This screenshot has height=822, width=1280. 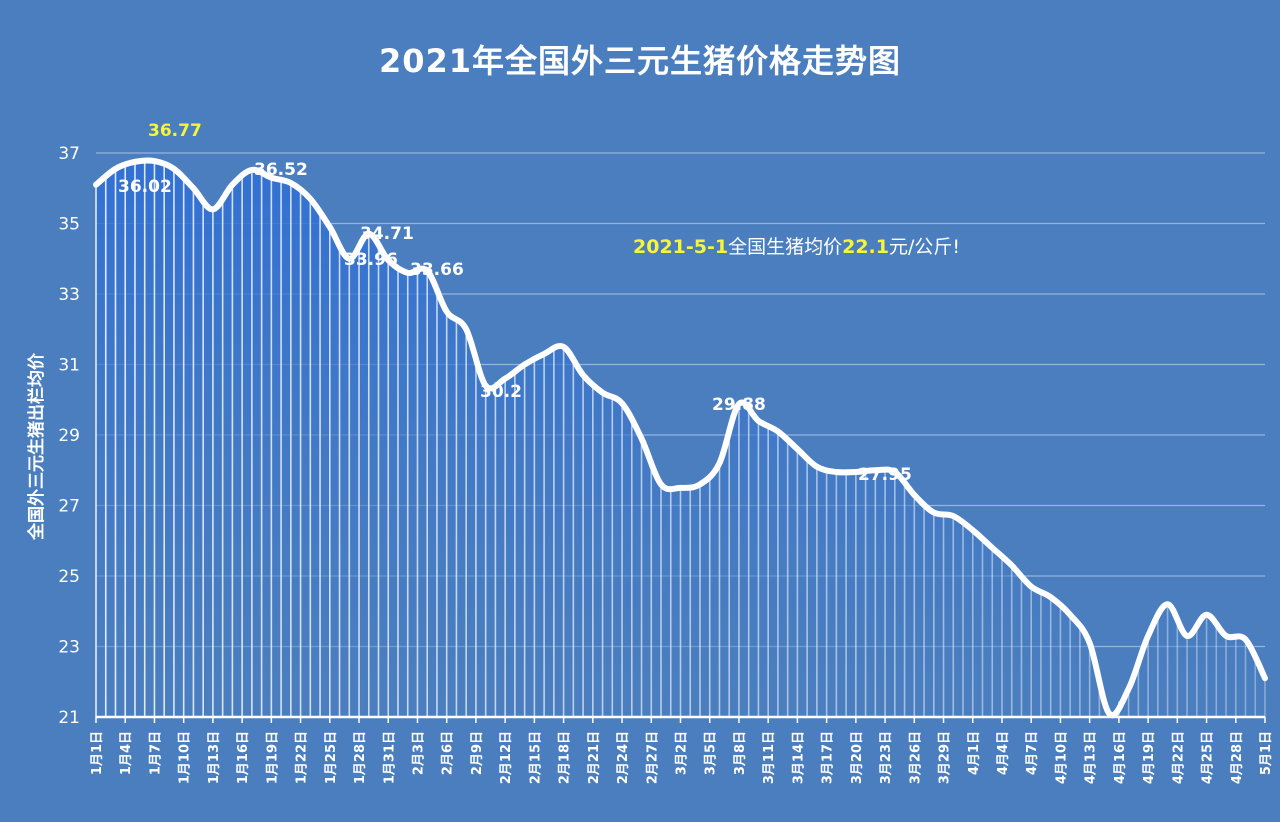 I want to click on x-tick-label: 2月27日, so click(x=652, y=757).